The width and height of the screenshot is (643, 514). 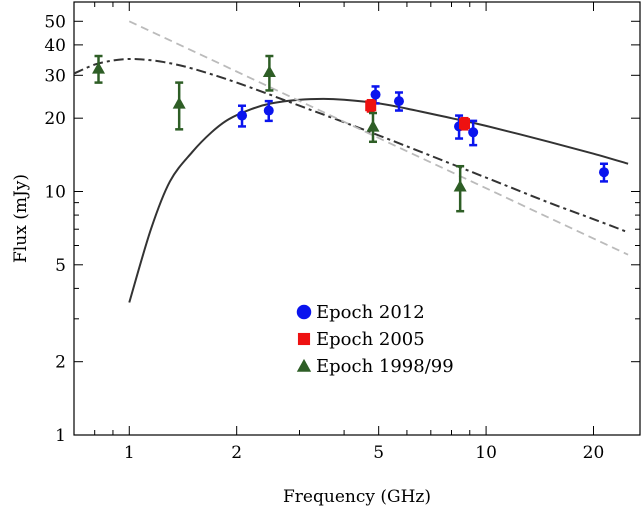 I want to click on x-tick-label: 5, so click(x=378, y=453).